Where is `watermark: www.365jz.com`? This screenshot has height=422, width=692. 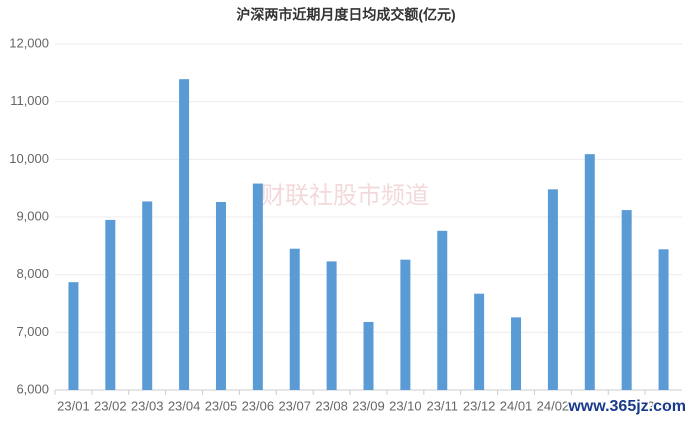 watermark: www.365jz.com is located at coordinates (626, 406).